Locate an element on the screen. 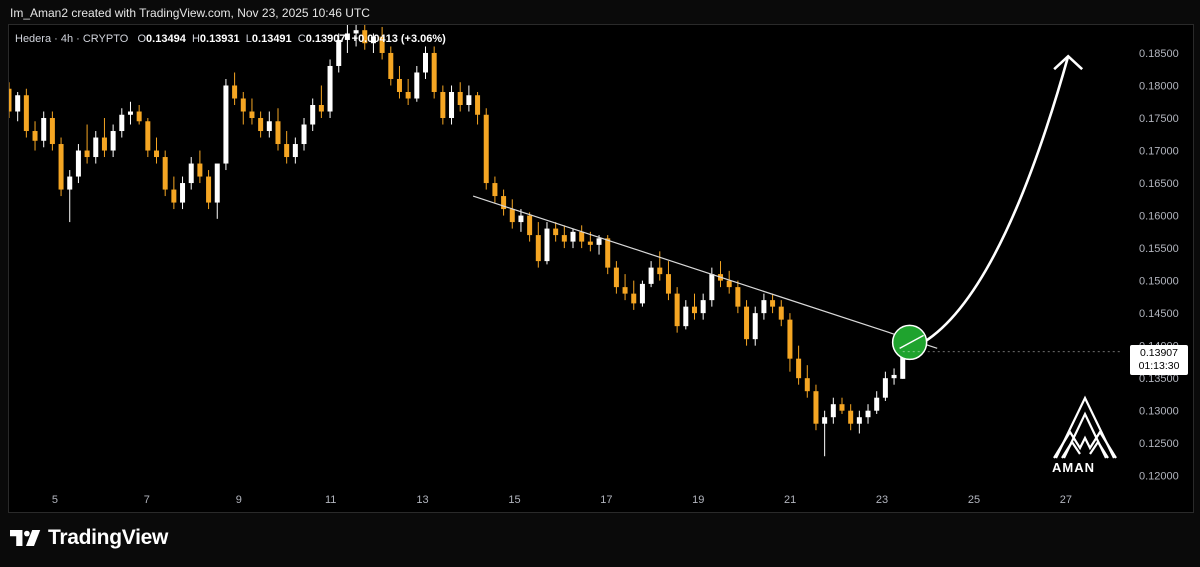 The width and height of the screenshot is (1200, 567). x-tick-label: 9 is located at coordinates (239, 500).